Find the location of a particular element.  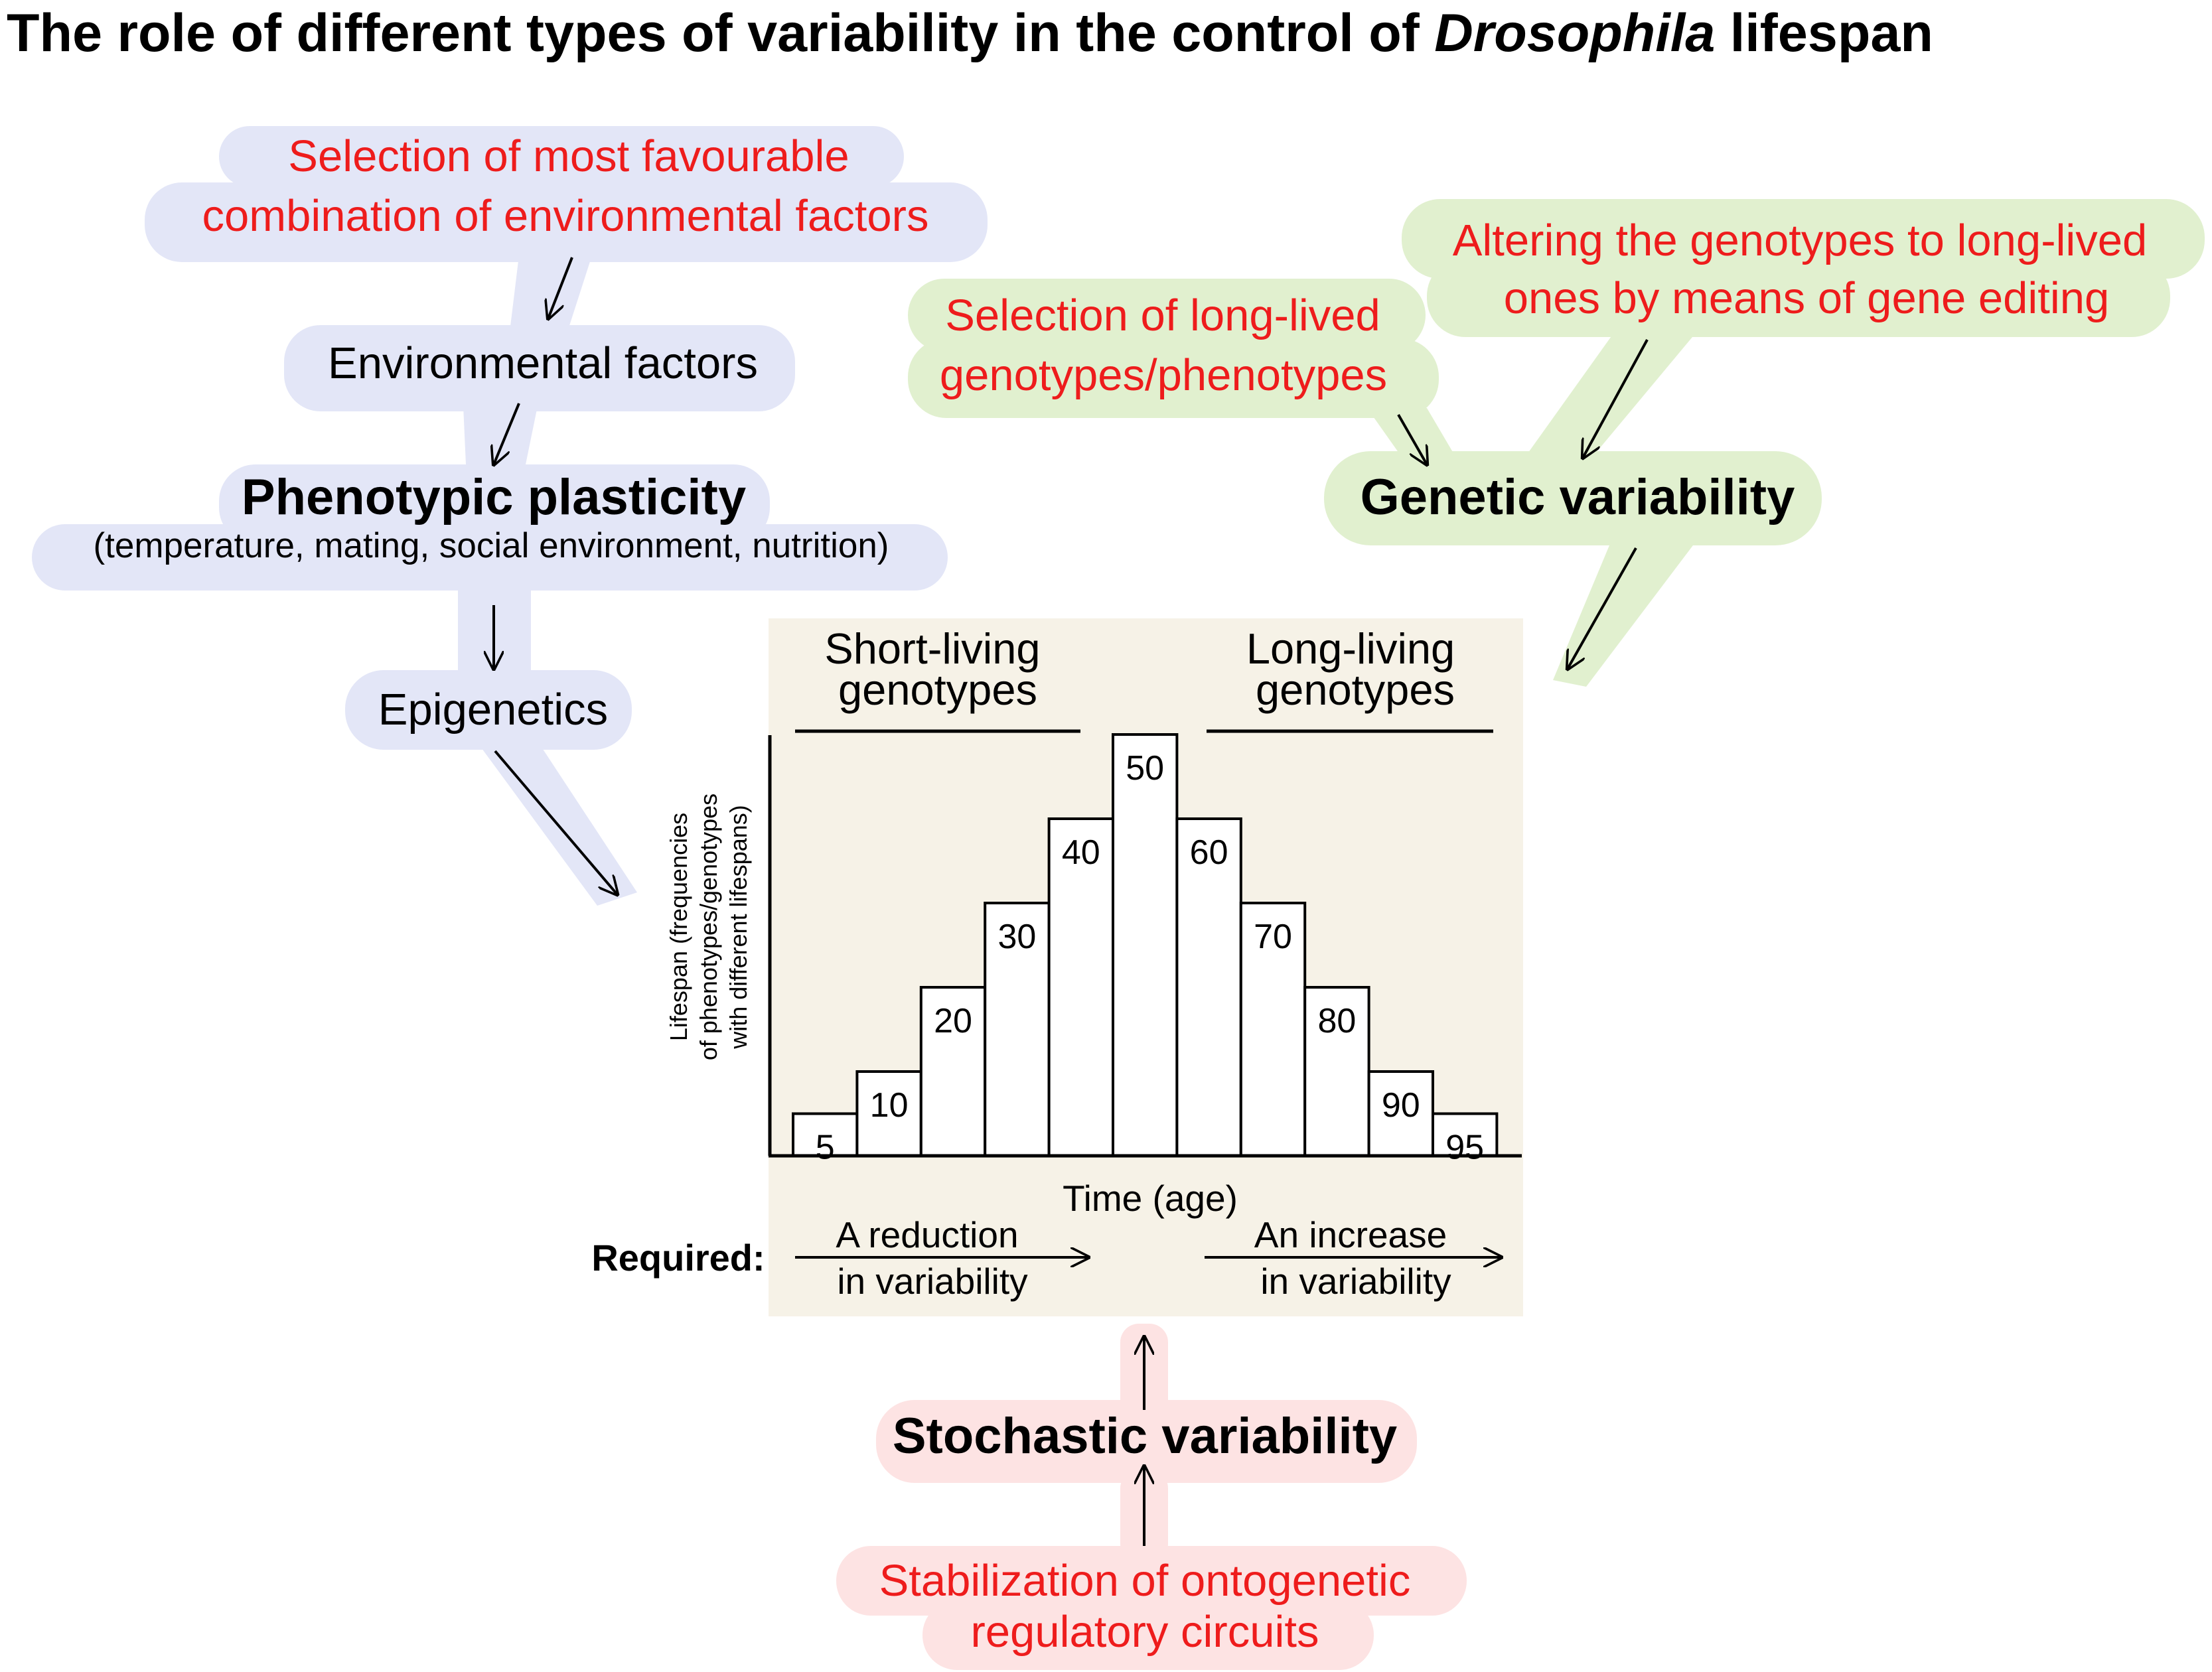

ylabel-line-2: of phenotypes/genotypes is located at coordinates (709, 927).